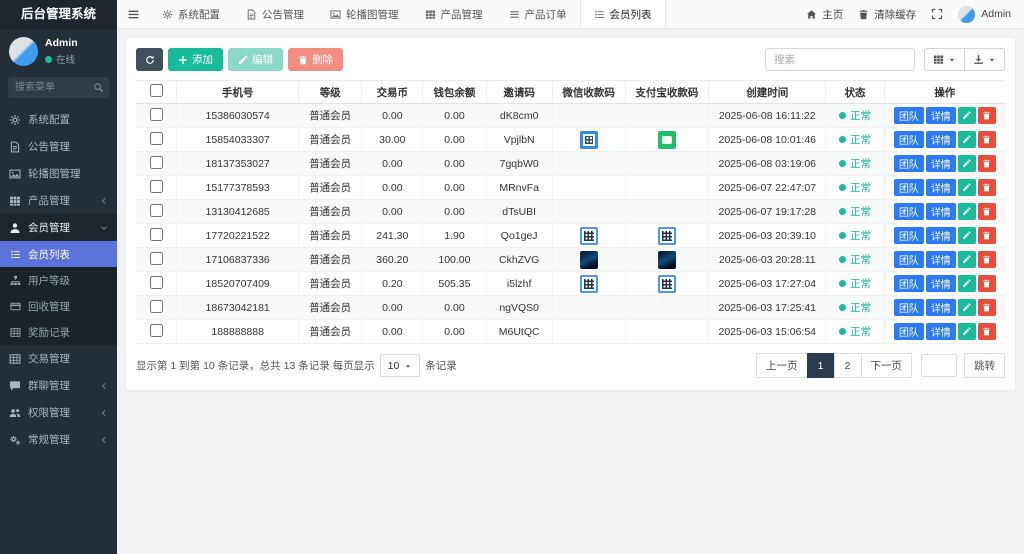 This screenshot has height=554, width=1024. What do you see at coordinates (58, 200) in the screenshot?
I see `sidebar-item-products: 产品管理` at bounding box center [58, 200].